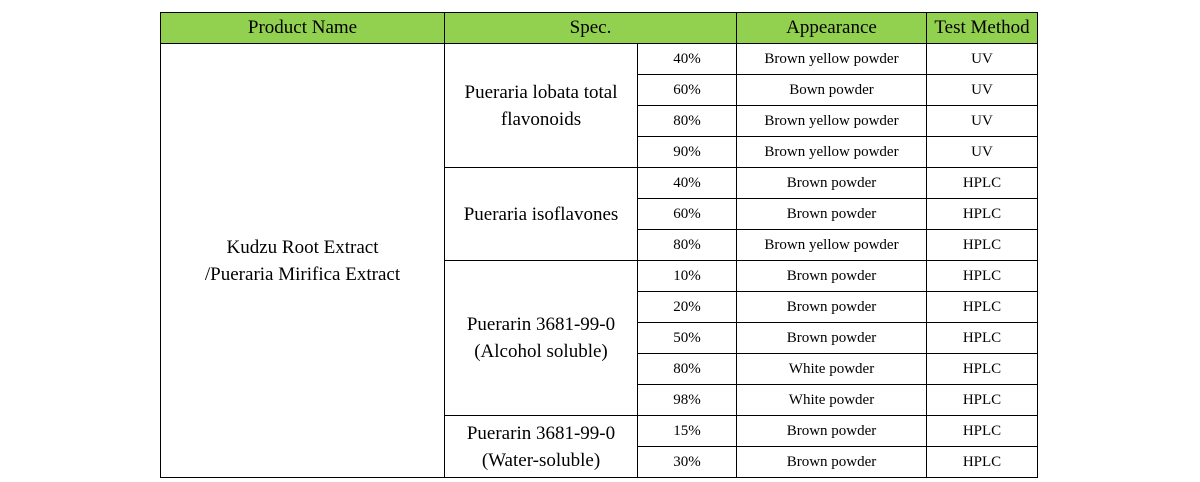 This screenshot has width=1200, height=482. I want to click on spec-group-cell: Pueraria isoflavones, so click(541, 214).